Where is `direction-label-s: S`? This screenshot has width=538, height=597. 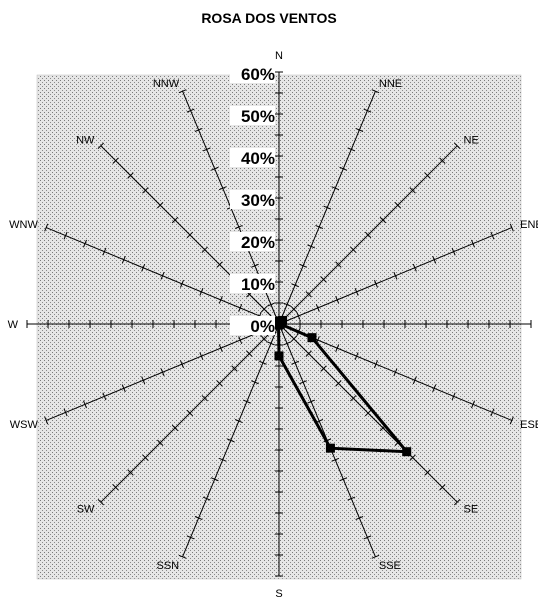
direction-label-s: S is located at coordinates (278, 592).